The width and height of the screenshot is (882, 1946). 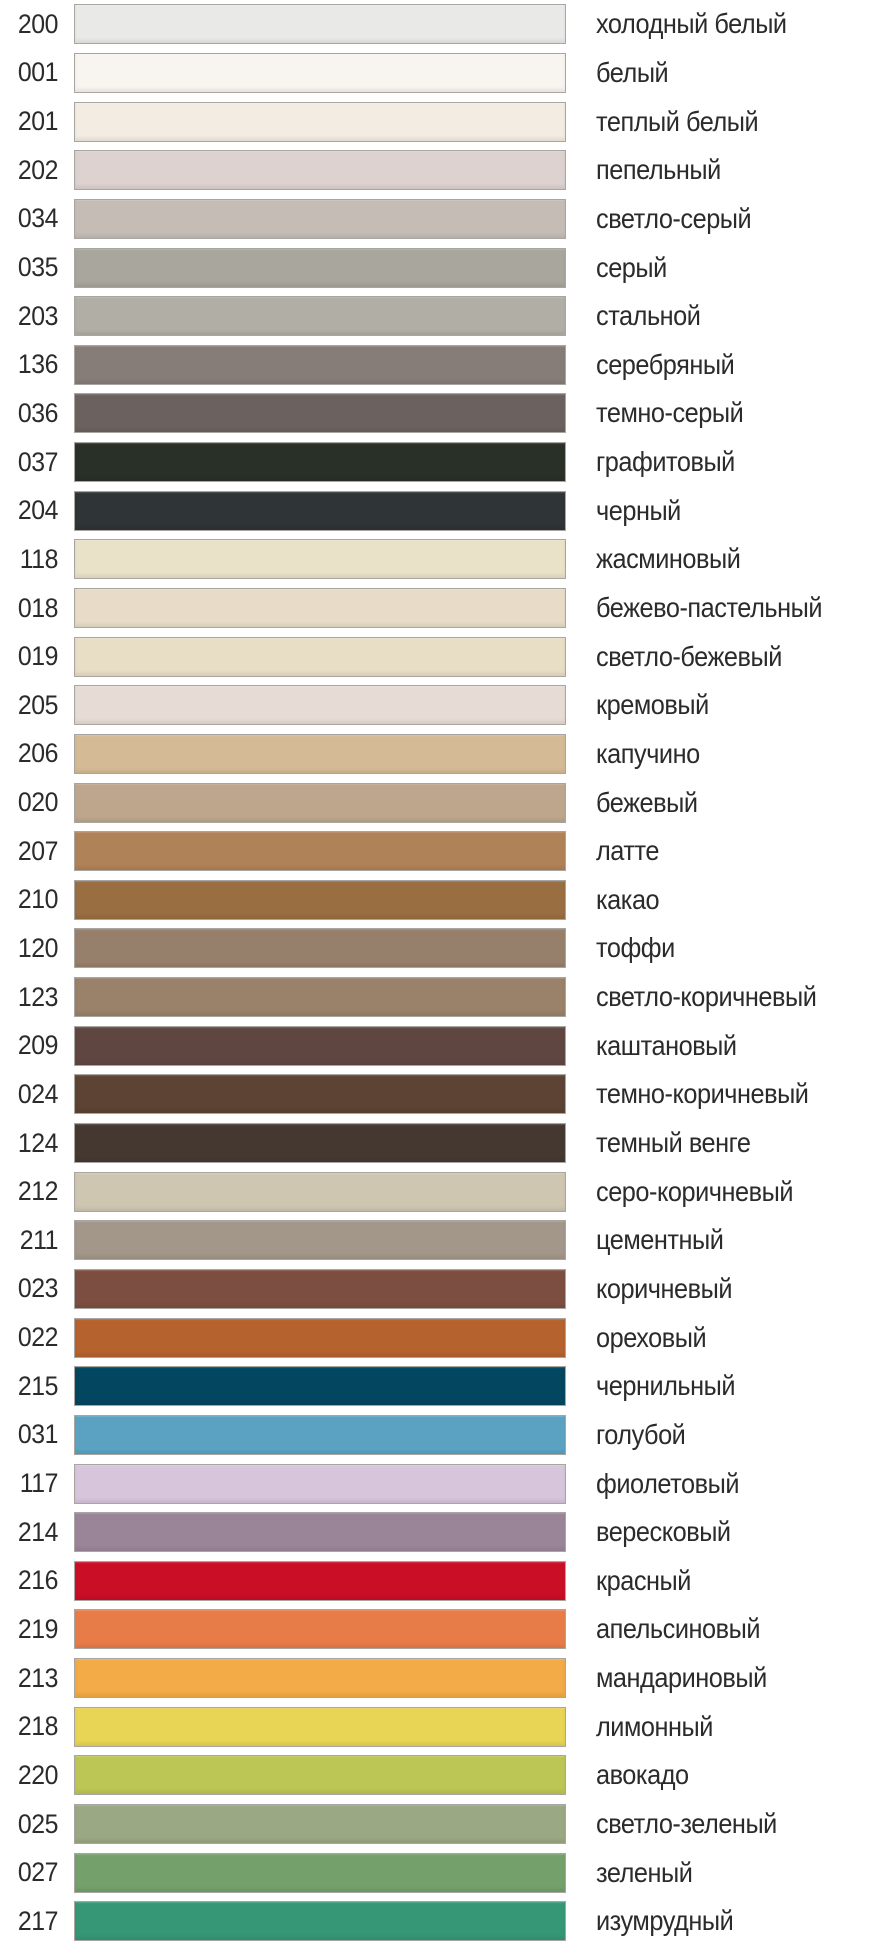 I want to click on color-row: 209 каштановый, so click(x=441, y=1045).